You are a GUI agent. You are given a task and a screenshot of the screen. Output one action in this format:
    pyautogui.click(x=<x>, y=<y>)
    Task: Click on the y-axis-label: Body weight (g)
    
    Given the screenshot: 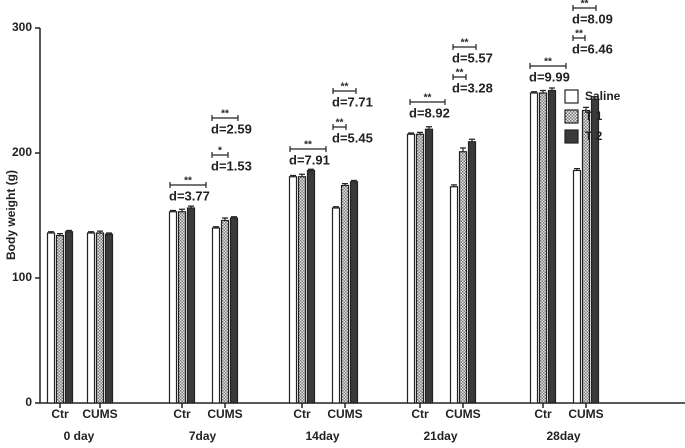 What is the action you would take?
    pyautogui.click(x=11, y=215)
    